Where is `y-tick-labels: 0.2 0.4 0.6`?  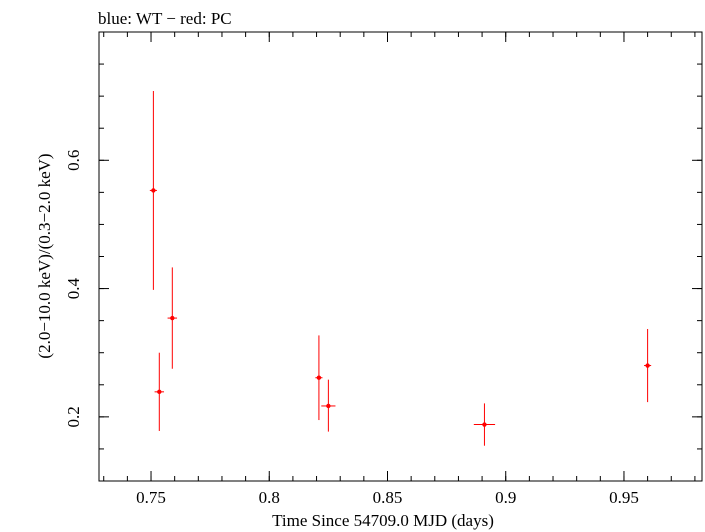
y-tick-labels: 0.2 0.4 0.6 is located at coordinates (73, 289).